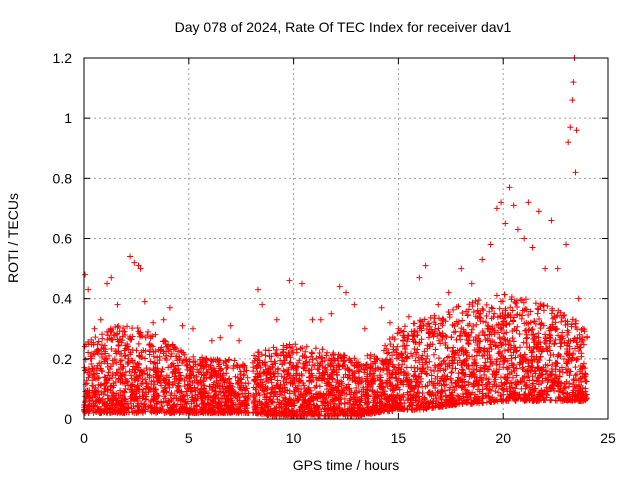  What do you see at coordinates (63, 359) in the screenshot?
I see `y-tick-label: 0.2` at bounding box center [63, 359].